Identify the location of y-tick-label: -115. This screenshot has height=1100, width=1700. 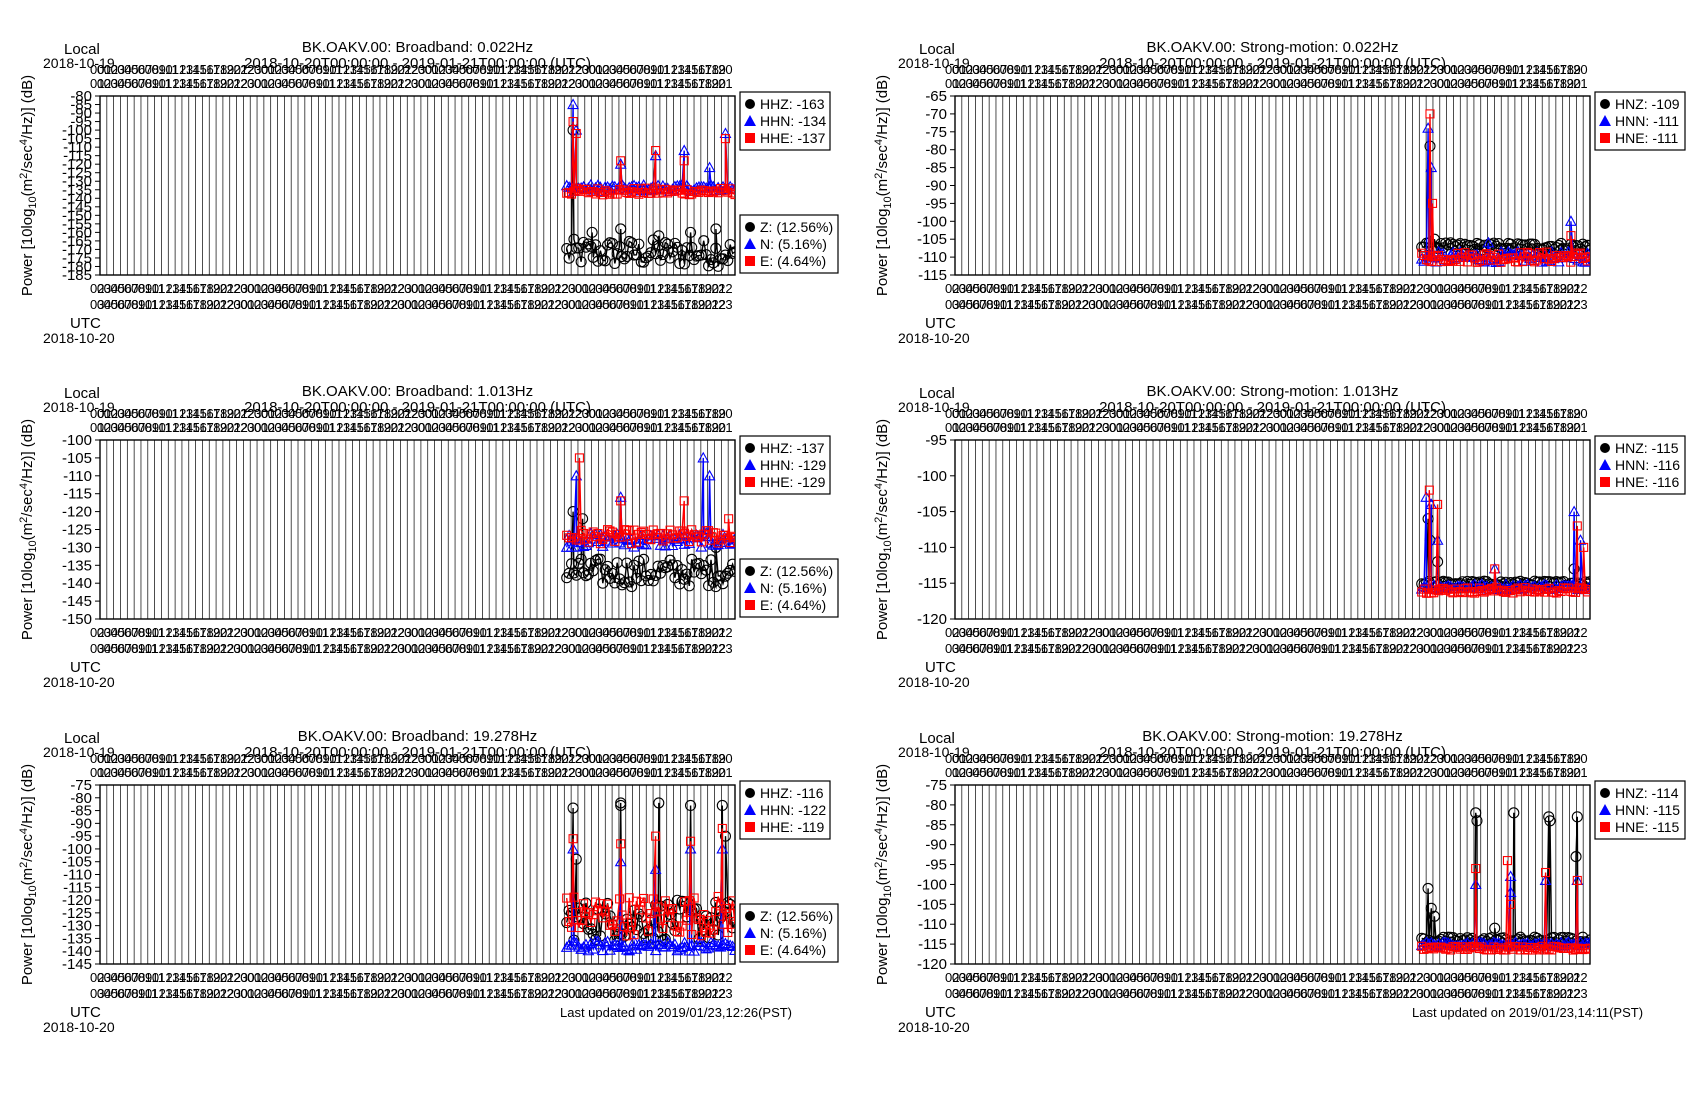
(77, 156).